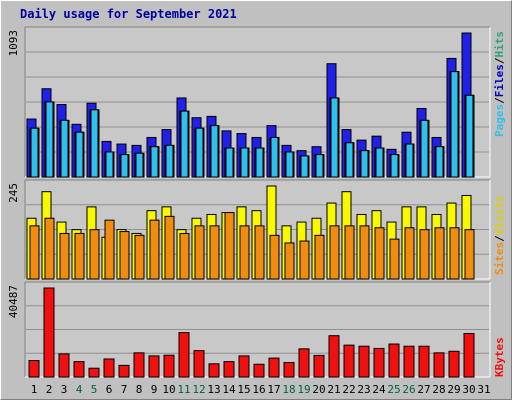  What do you see at coordinates (379, 389) in the screenshot?
I see `tick-label-day-24: 24` at bounding box center [379, 389].